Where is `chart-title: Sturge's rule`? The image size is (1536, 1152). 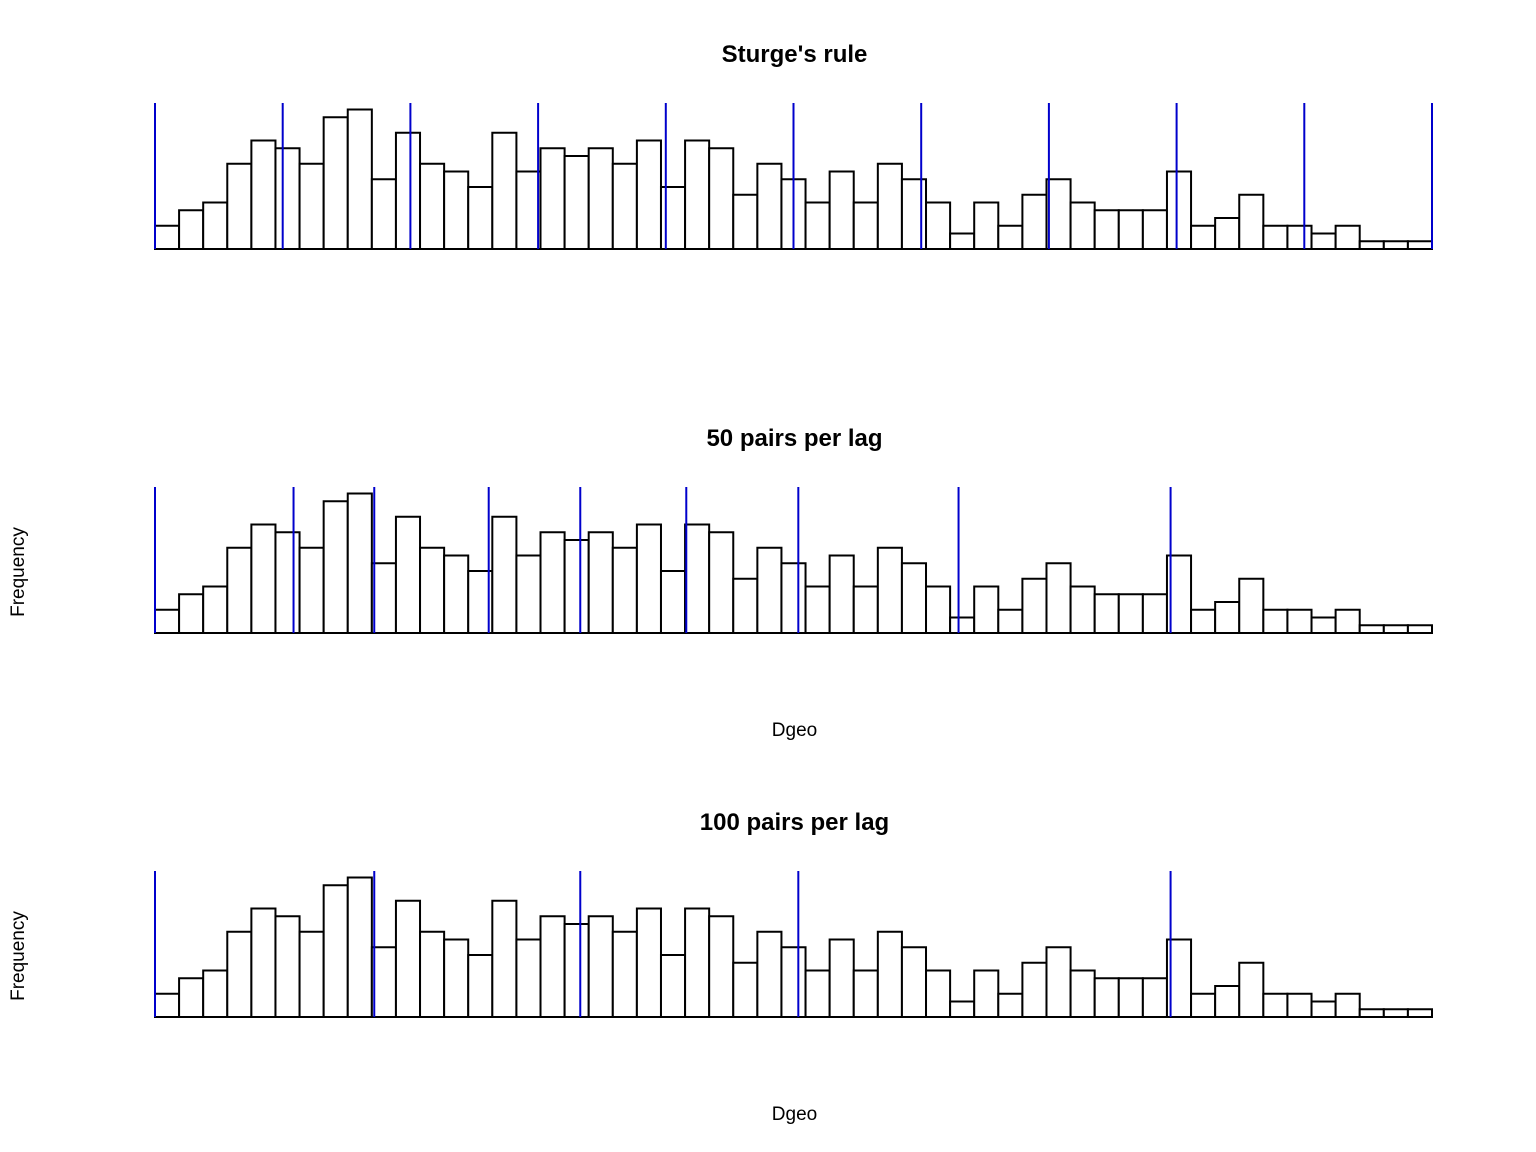
chart-title: Sturge's rule is located at coordinates (795, 54).